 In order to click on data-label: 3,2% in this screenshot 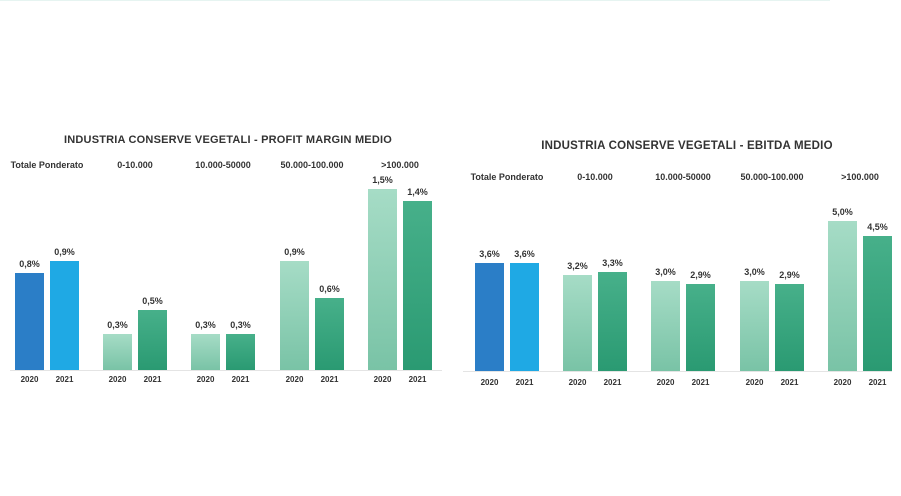, I will do `click(577, 266)`.